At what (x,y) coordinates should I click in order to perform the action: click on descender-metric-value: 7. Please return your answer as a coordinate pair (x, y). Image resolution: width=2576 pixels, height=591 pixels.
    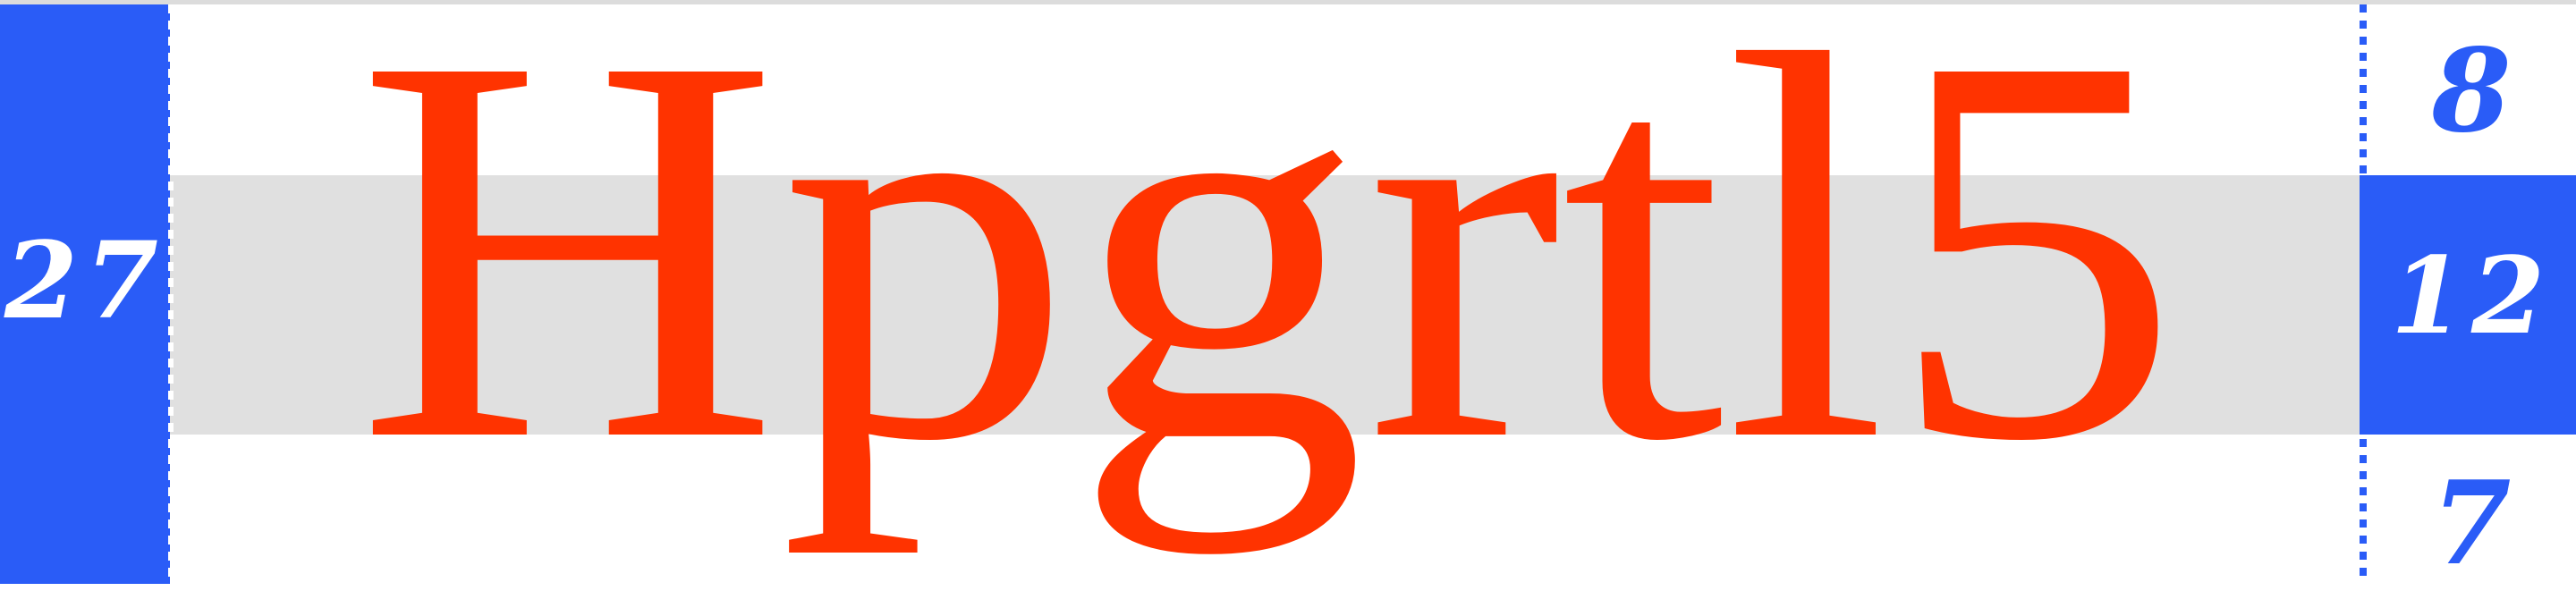
    Looking at the image, I should click on (2471, 524).